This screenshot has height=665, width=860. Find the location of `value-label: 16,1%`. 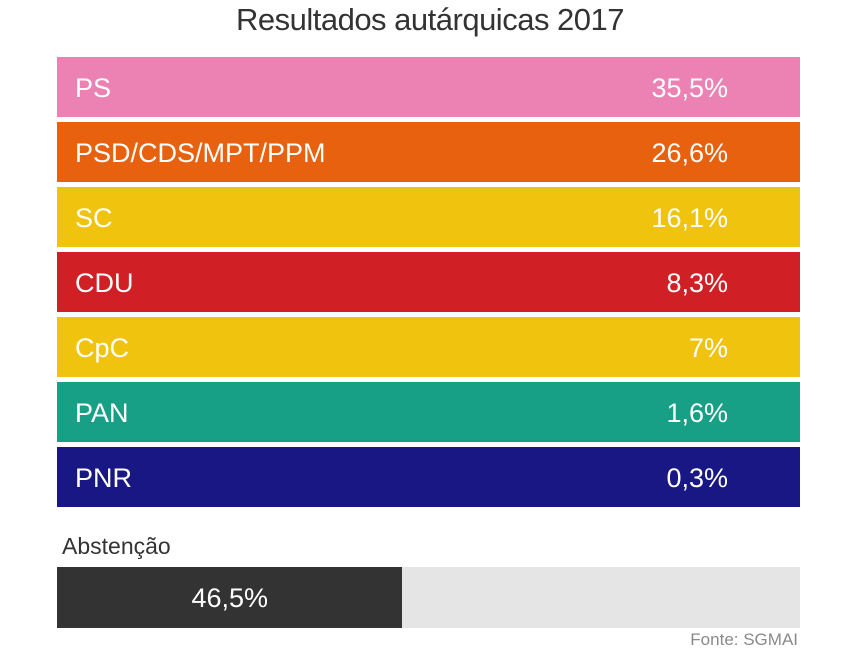

value-label: 16,1% is located at coordinates (689, 218).